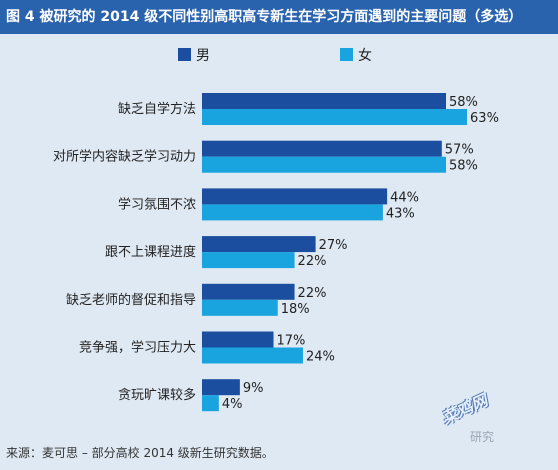  Describe the element at coordinates (320, 357) in the screenshot. I see `value-label-female: 24%` at that location.